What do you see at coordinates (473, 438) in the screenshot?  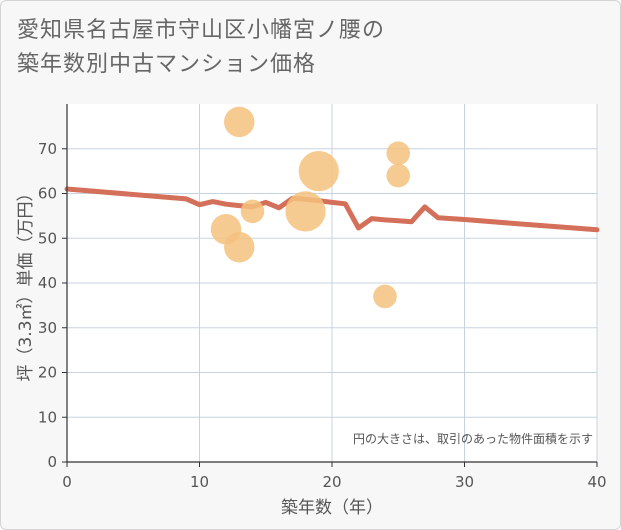 I see `bubble-size-note: 円の大きさは、取引のあった物件面積を示す` at bounding box center [473, 438].